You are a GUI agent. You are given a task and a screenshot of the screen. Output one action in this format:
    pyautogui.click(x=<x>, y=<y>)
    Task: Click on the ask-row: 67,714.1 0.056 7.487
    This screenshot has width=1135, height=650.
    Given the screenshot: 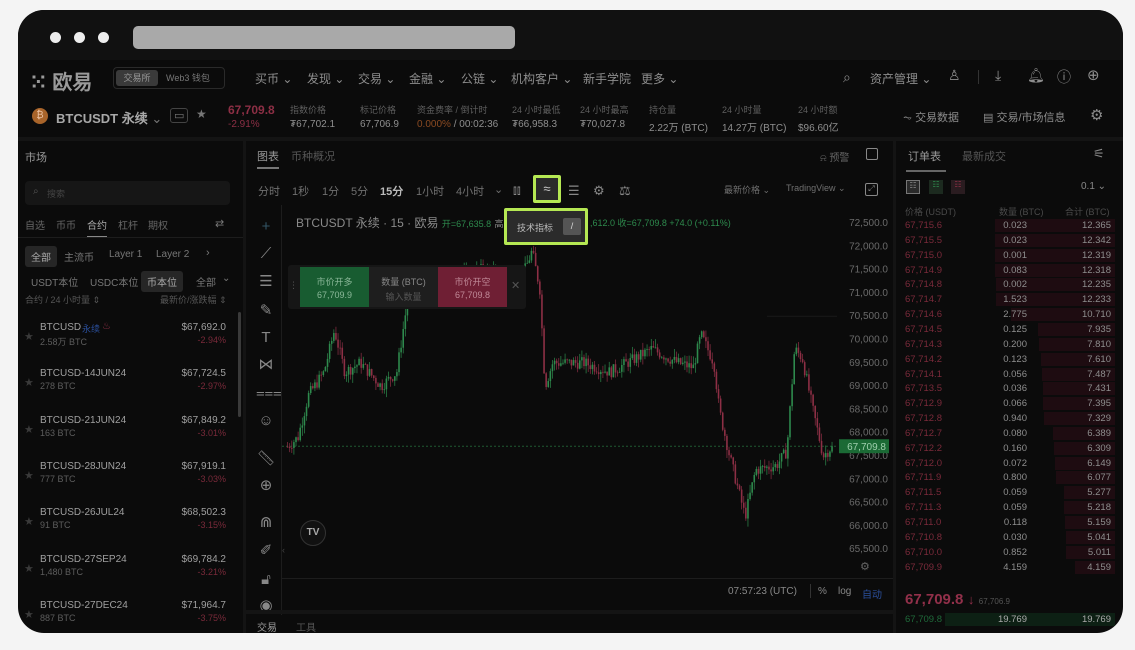 What is the action you would take?
    pyautogui.click(x=1008, y=374)
    